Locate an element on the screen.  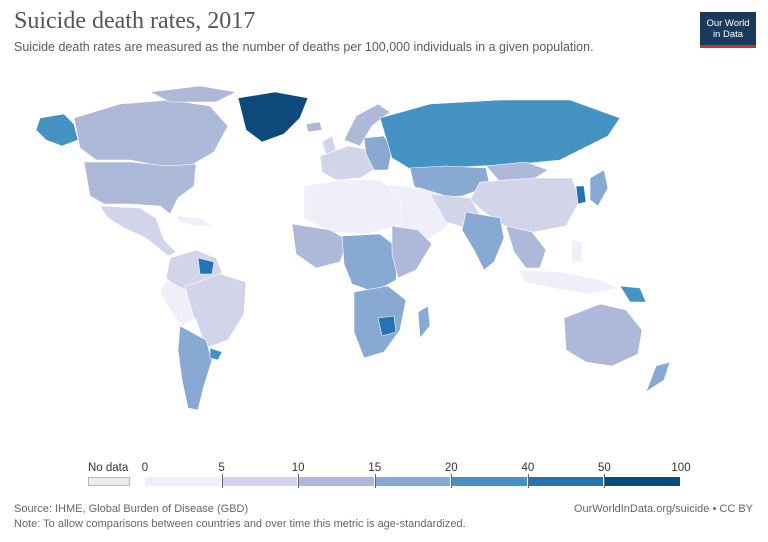
legend-tick-label: 10 is located at coordinates (298, 468).